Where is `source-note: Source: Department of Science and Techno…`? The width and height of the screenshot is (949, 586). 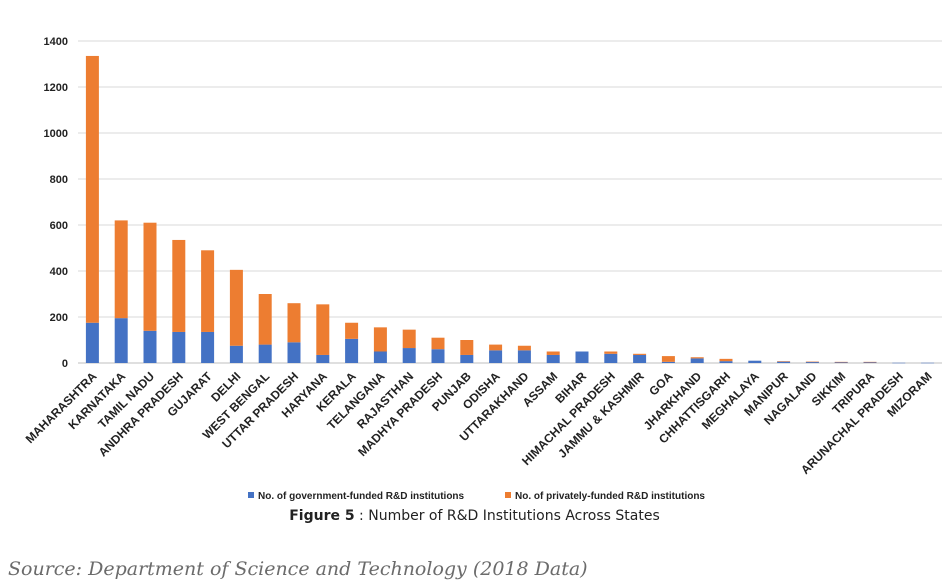 source-note: Source: Department of Science and Techno… is located at coordinates (298, 569).